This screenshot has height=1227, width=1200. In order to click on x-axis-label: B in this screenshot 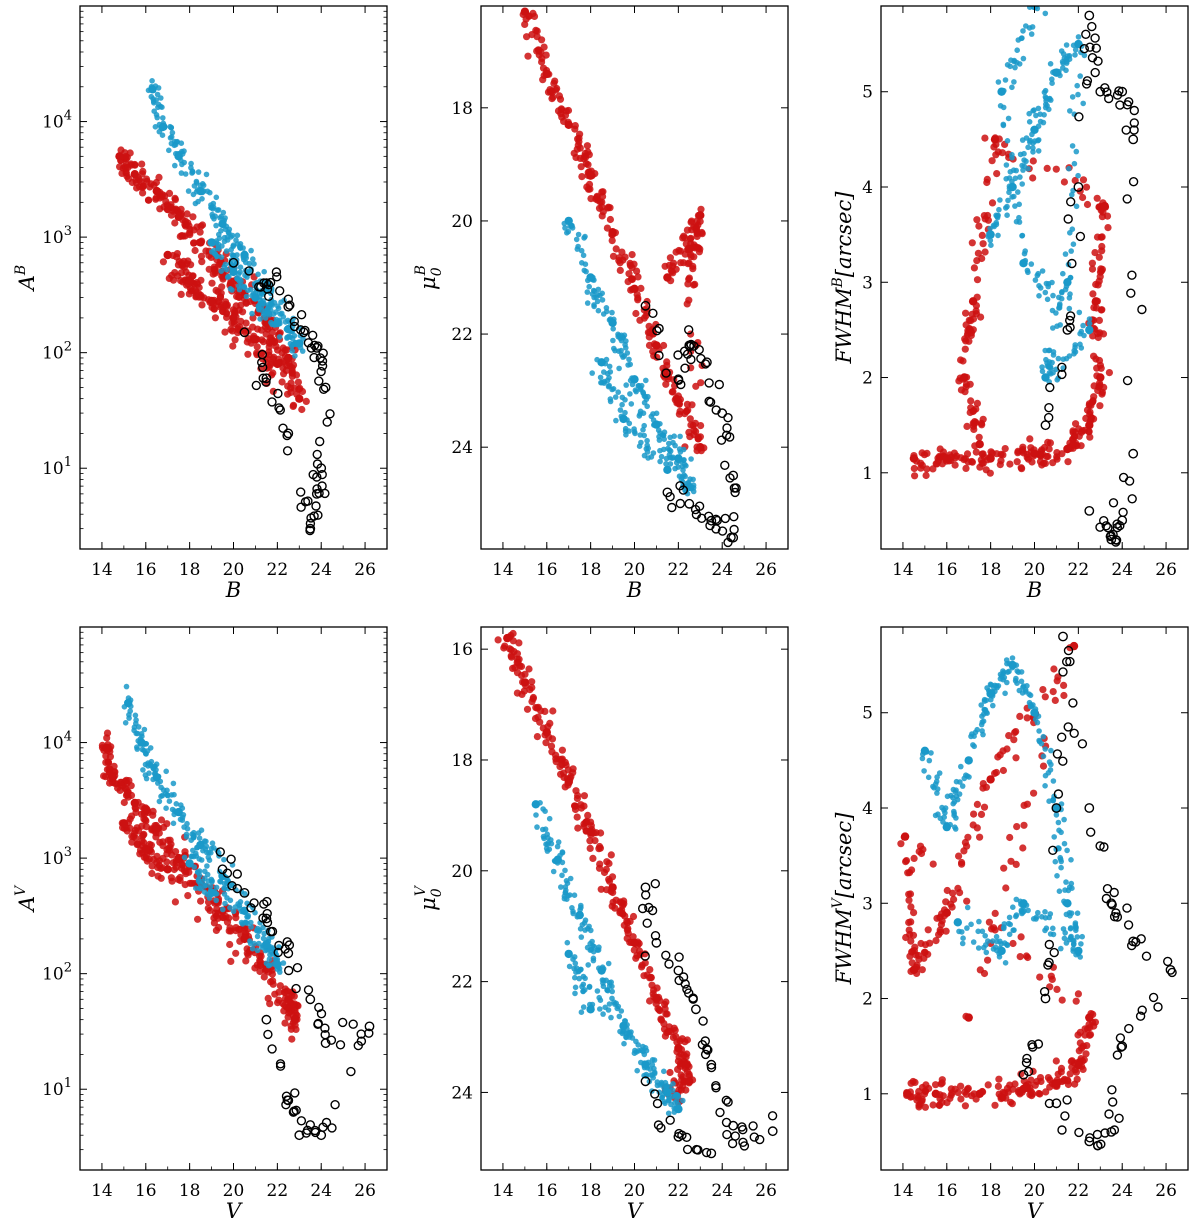, I will do `click(233, 590)`.